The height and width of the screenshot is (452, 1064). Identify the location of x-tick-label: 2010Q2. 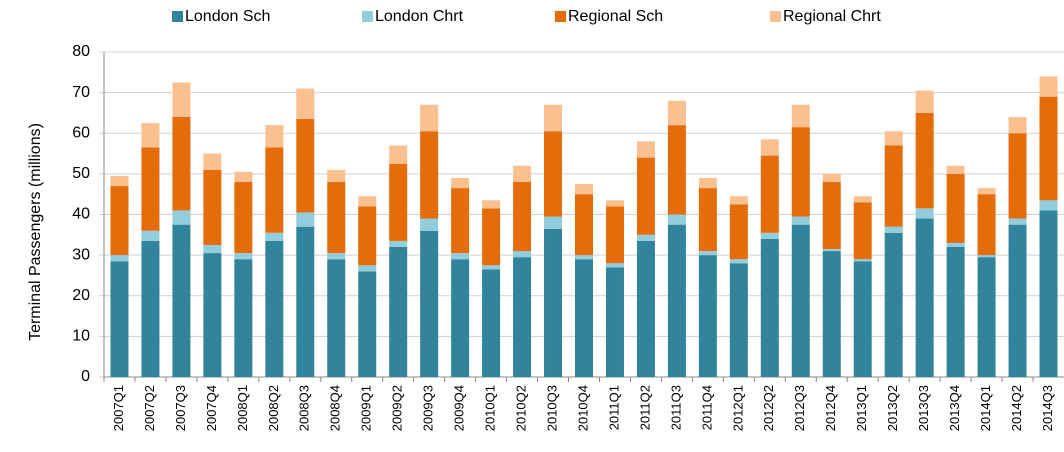
(521, 408).